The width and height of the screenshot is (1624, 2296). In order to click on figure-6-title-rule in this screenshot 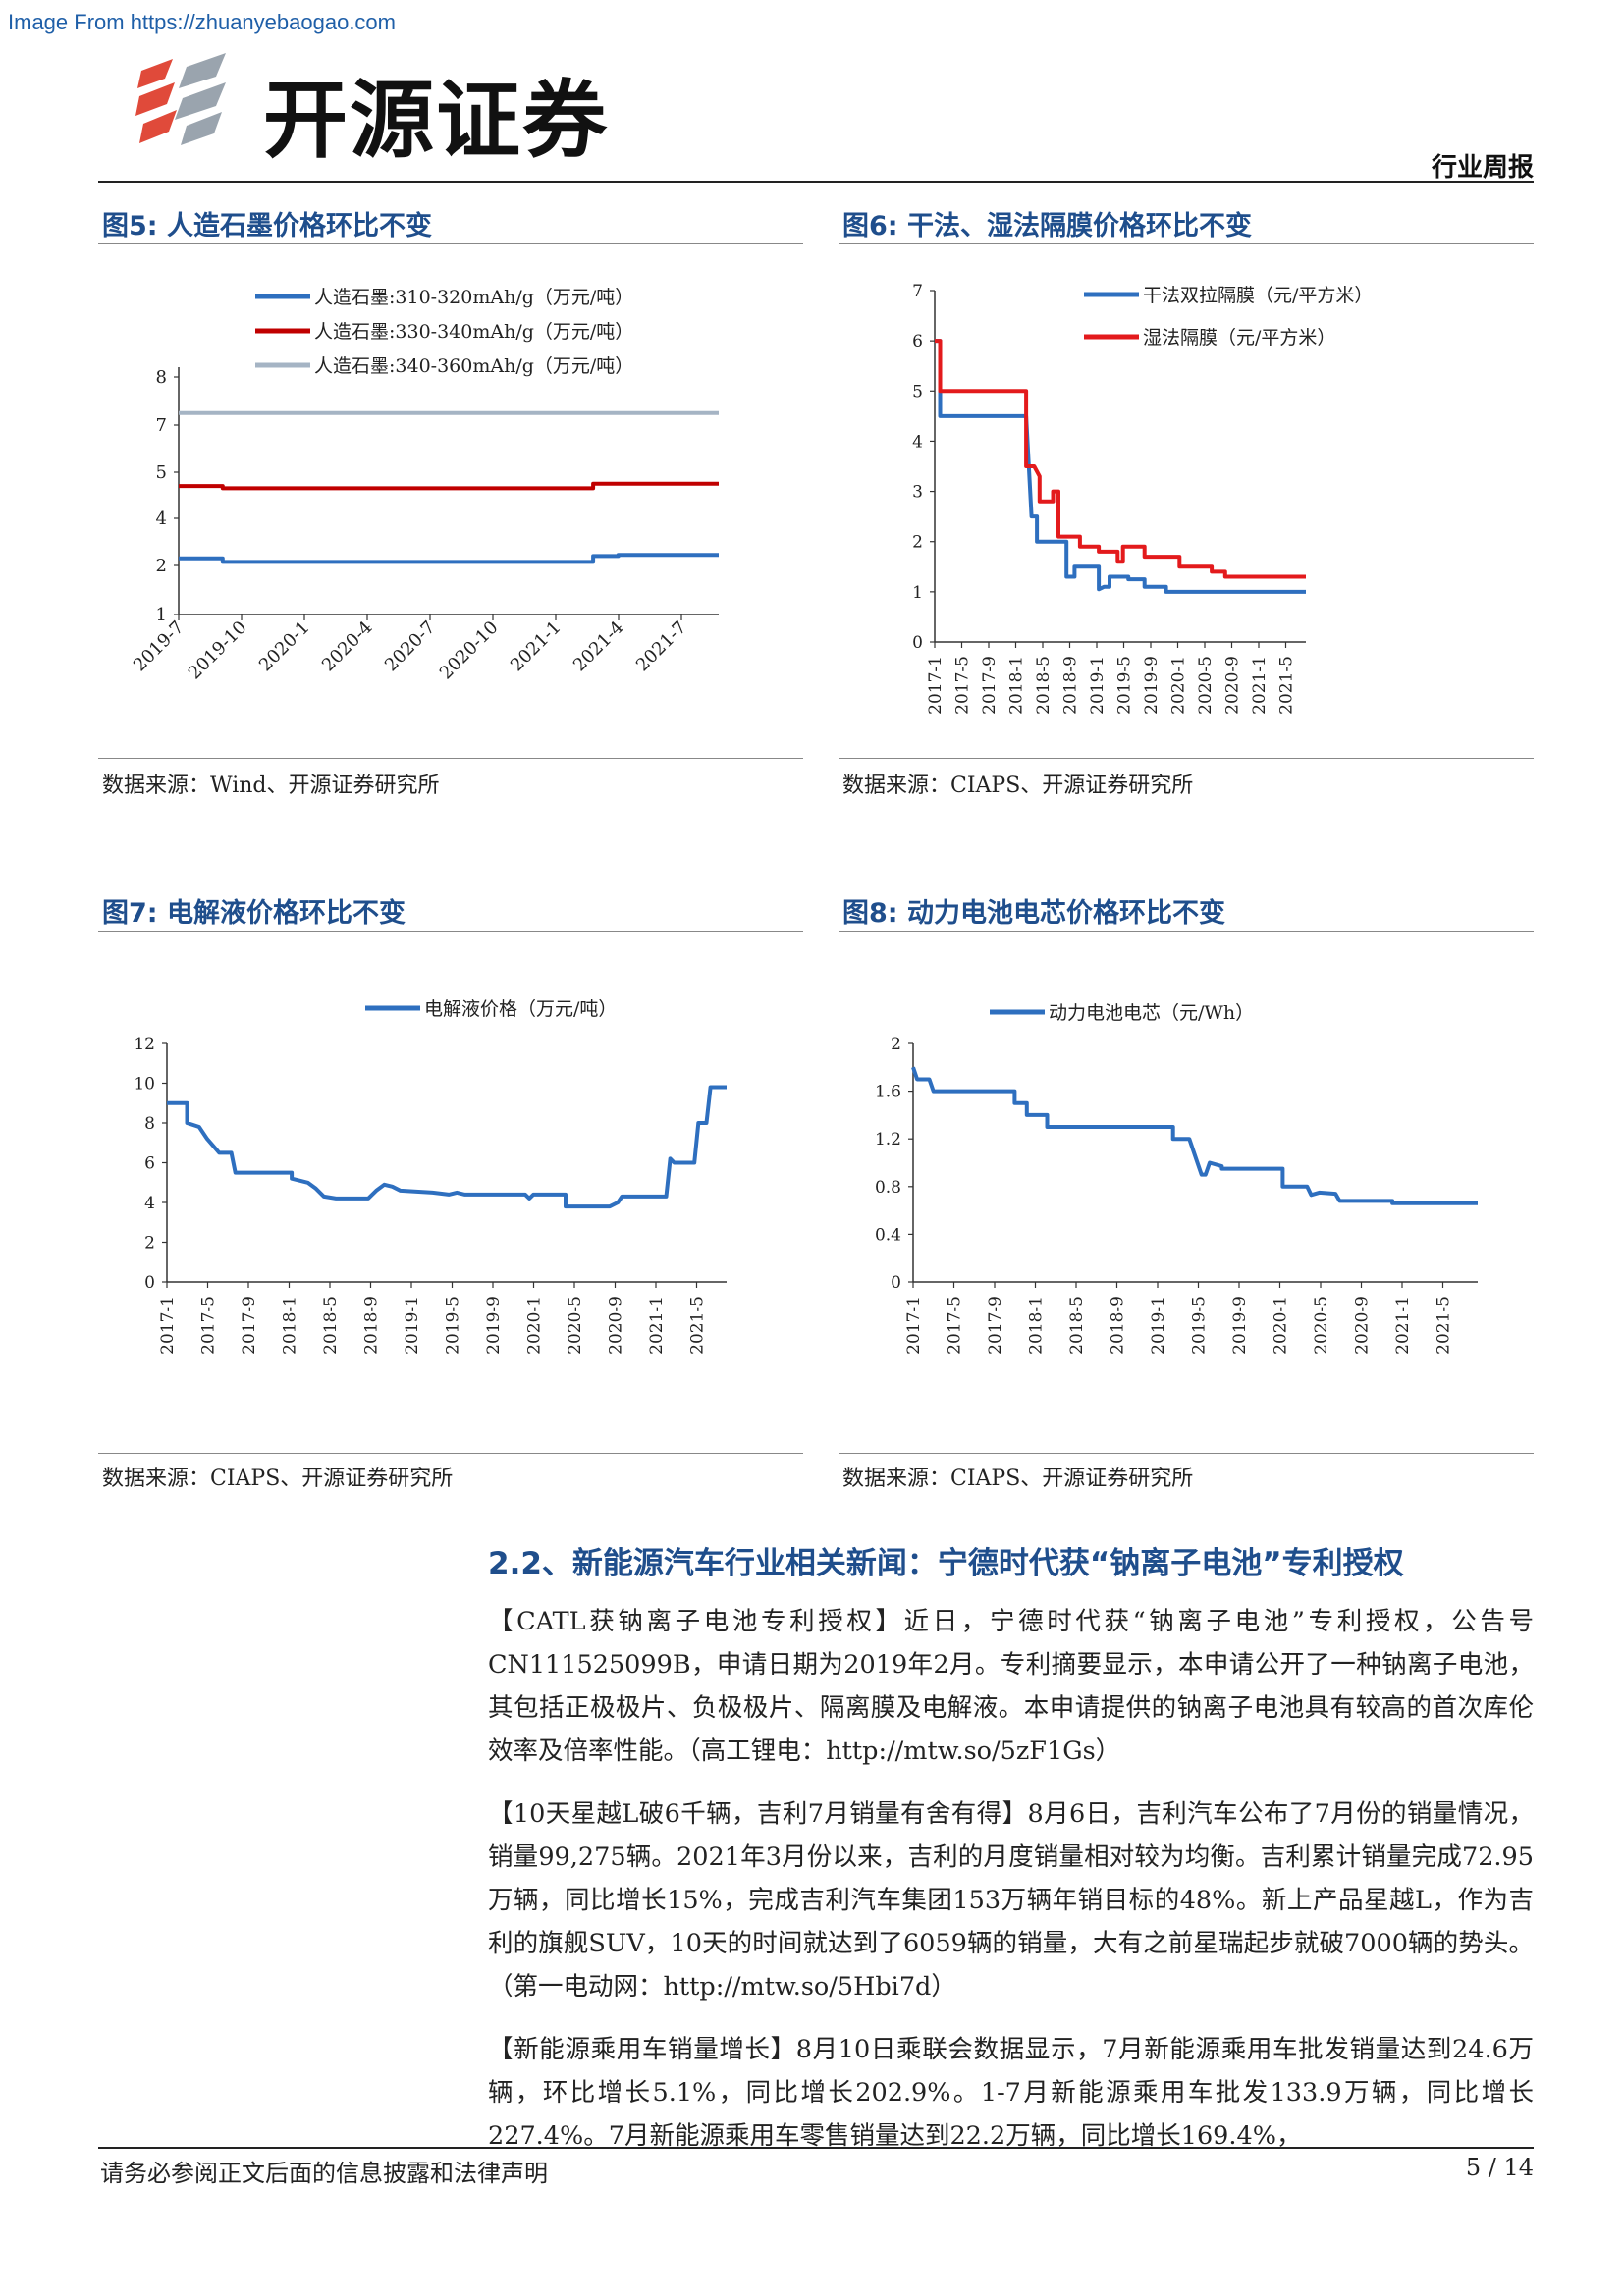, I will do `click(1186, 244)`.